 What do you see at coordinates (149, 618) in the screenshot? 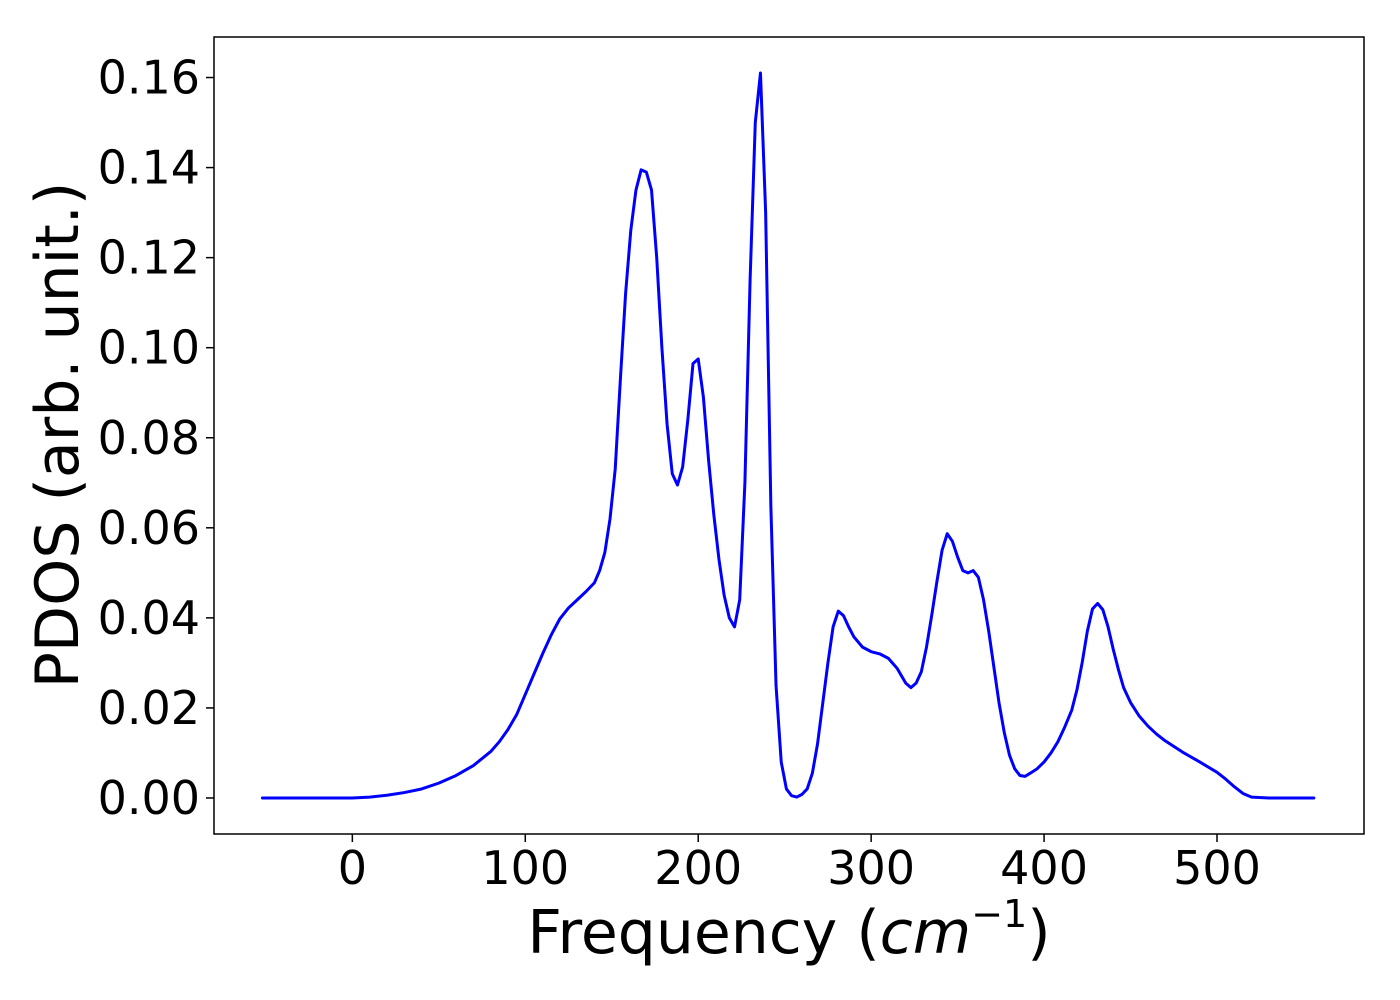
I see `y-tick-label: 0.04` at bounding box center [149, 618].